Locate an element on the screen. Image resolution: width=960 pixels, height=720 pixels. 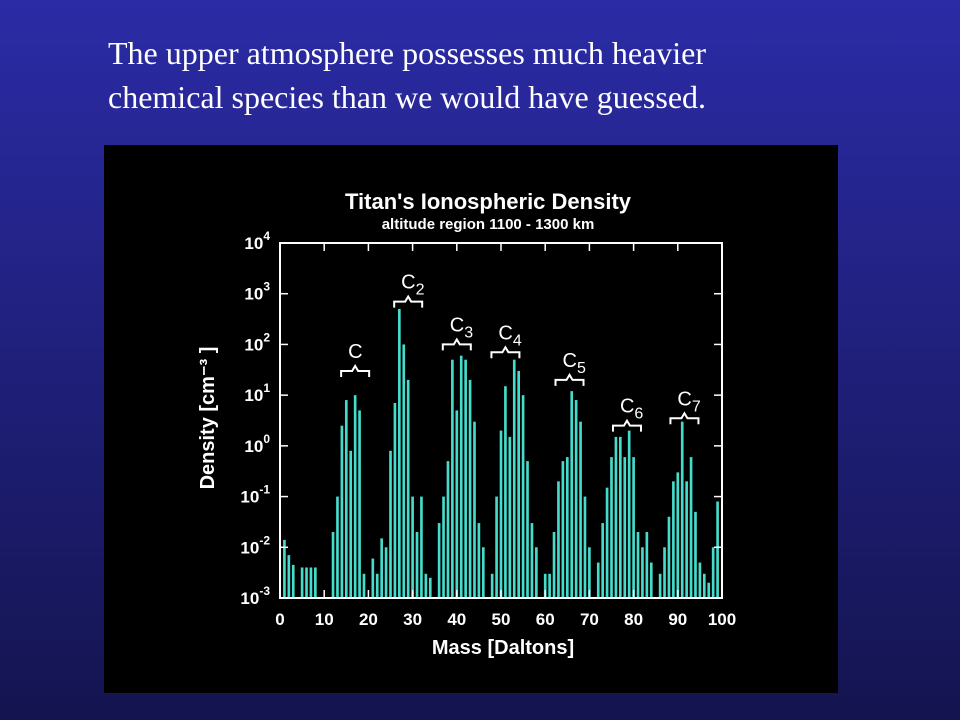
x-tick-label: 90 is located at coordinates (677, 619).